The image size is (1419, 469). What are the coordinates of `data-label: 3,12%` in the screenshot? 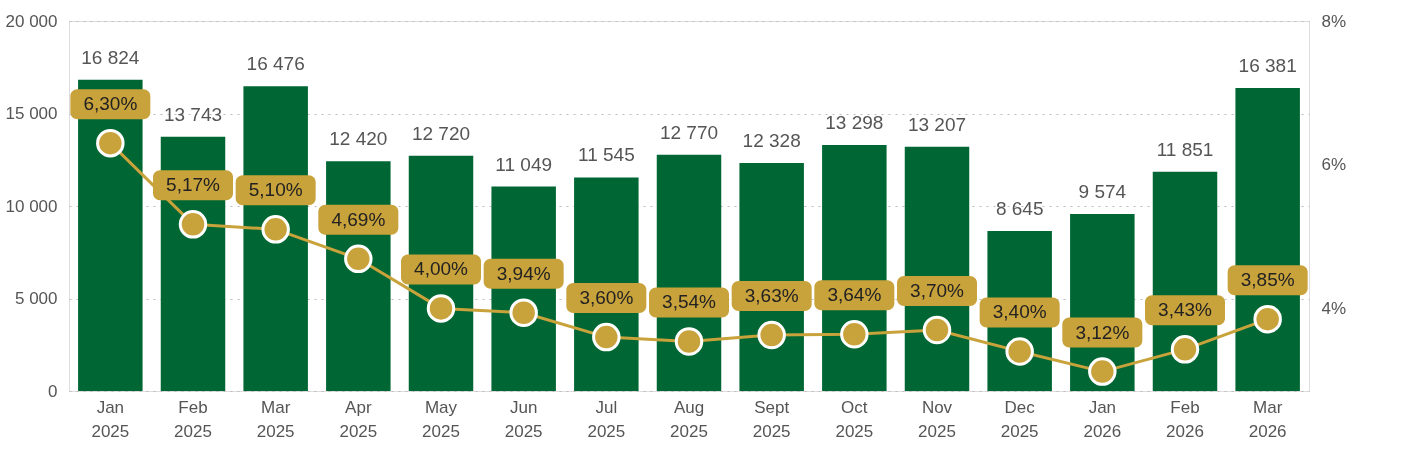 It's located at (1102, 332).